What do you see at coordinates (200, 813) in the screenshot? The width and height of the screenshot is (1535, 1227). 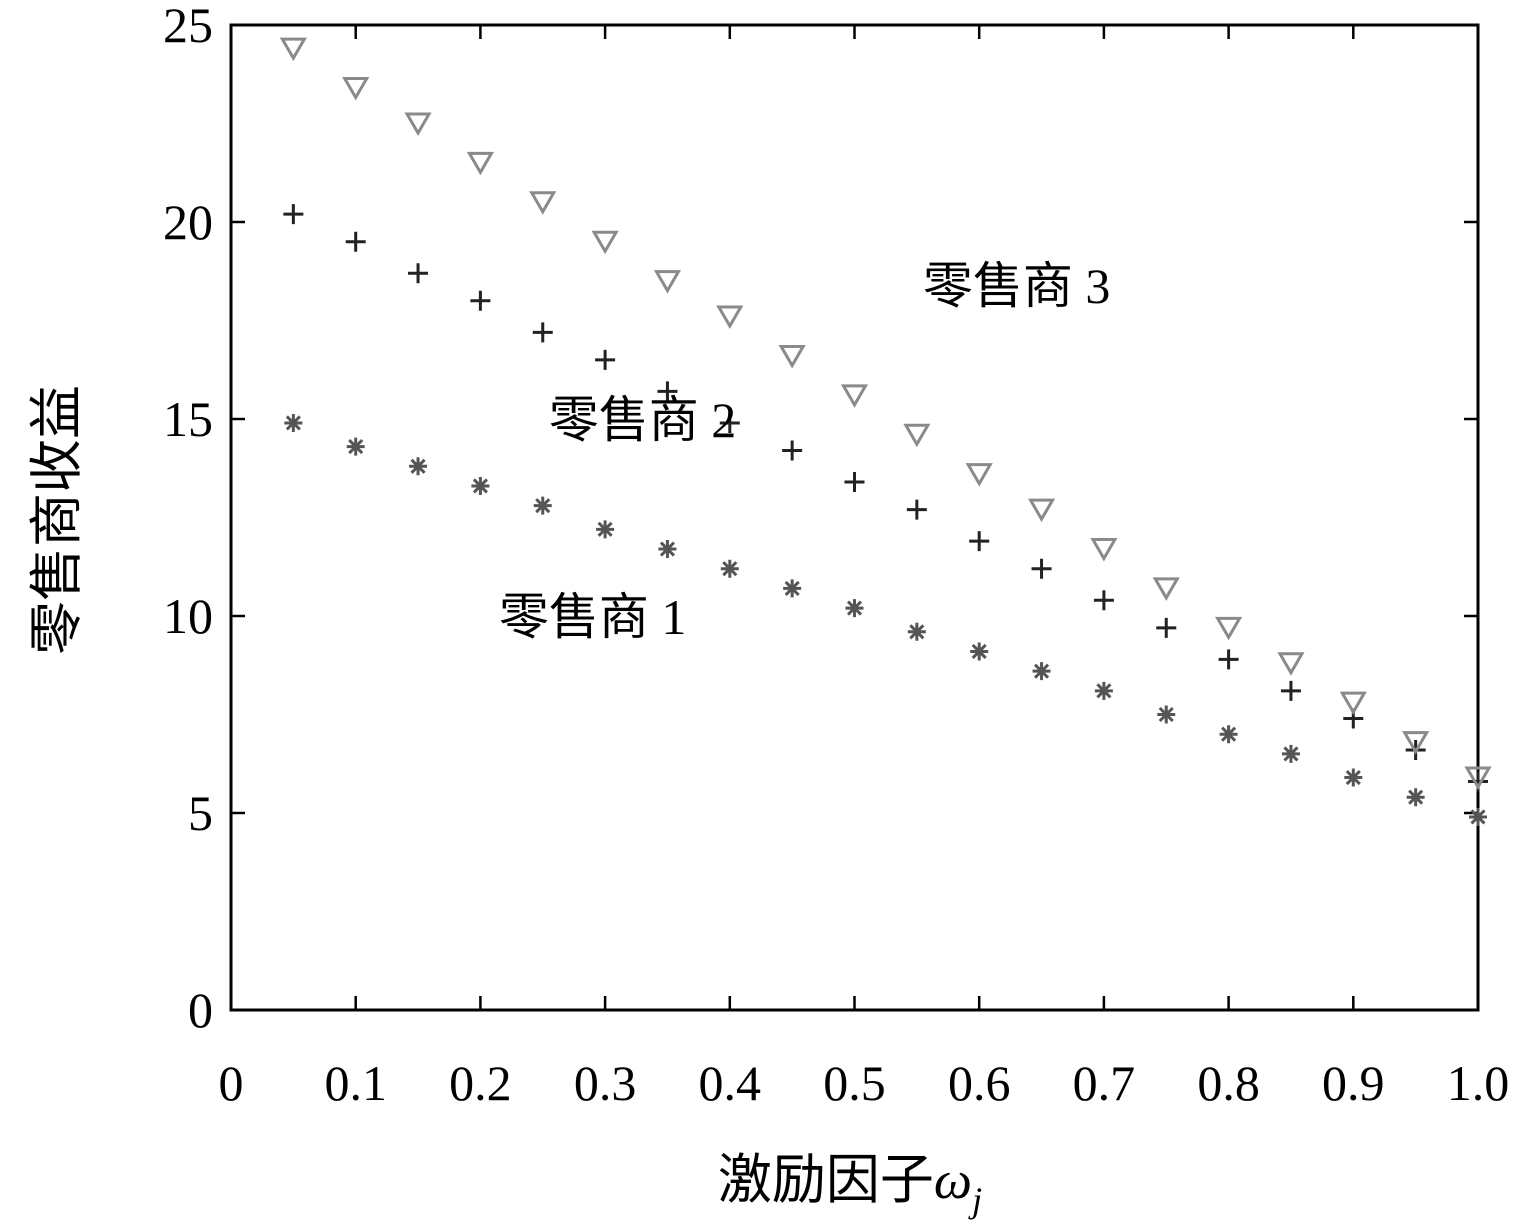 I see `y-tick-label: 5` at bounding box center [200, 813].